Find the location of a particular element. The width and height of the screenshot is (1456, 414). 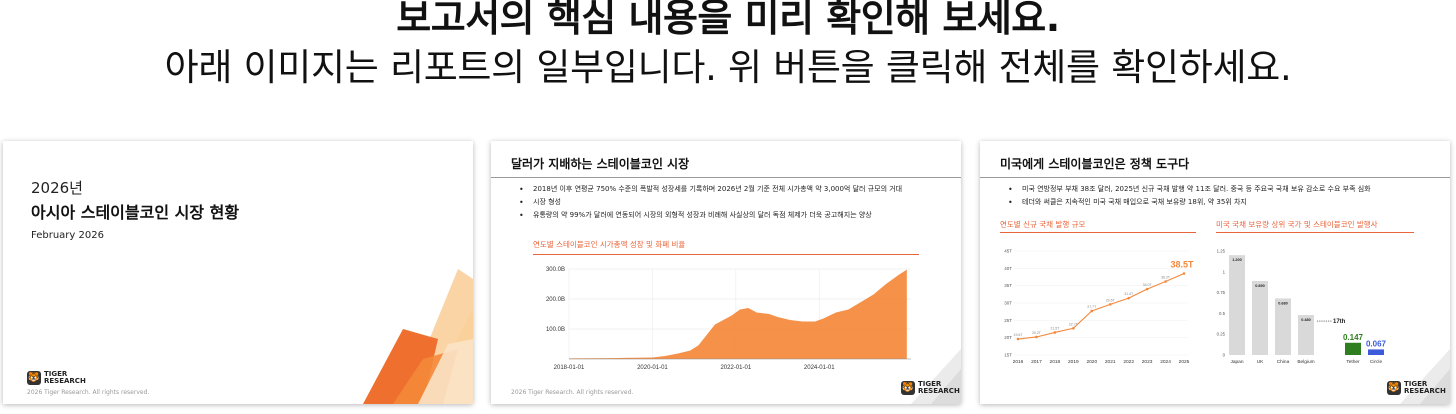

y-tick-label: 1 is located at coordinates (1224, 271).